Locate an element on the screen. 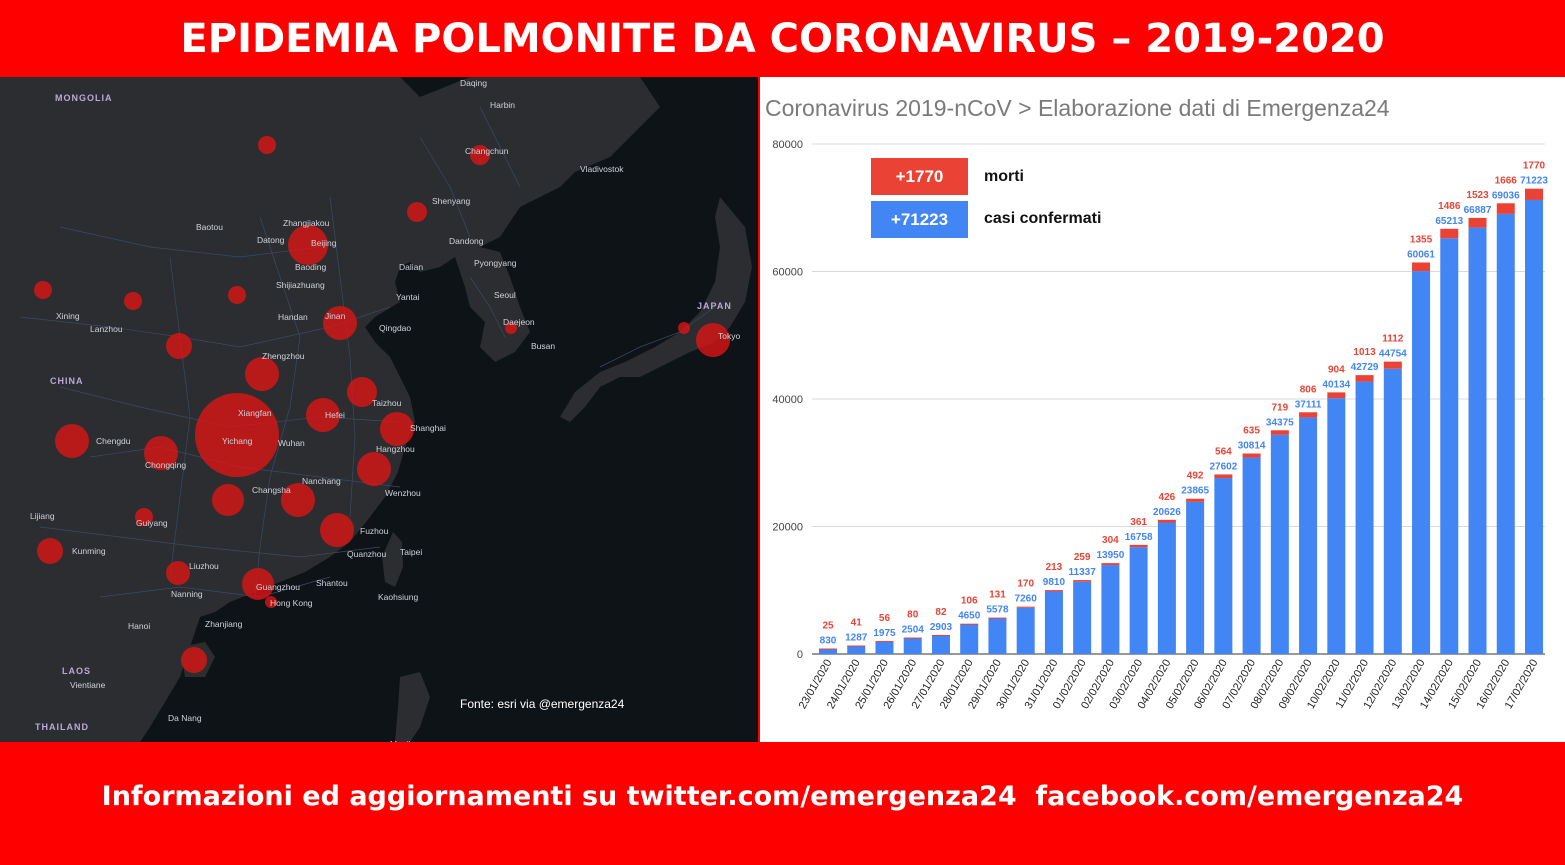 This screenshot has width=1565, height=865. data-label-cases: 60061 is located at coordinates (1421, 254).